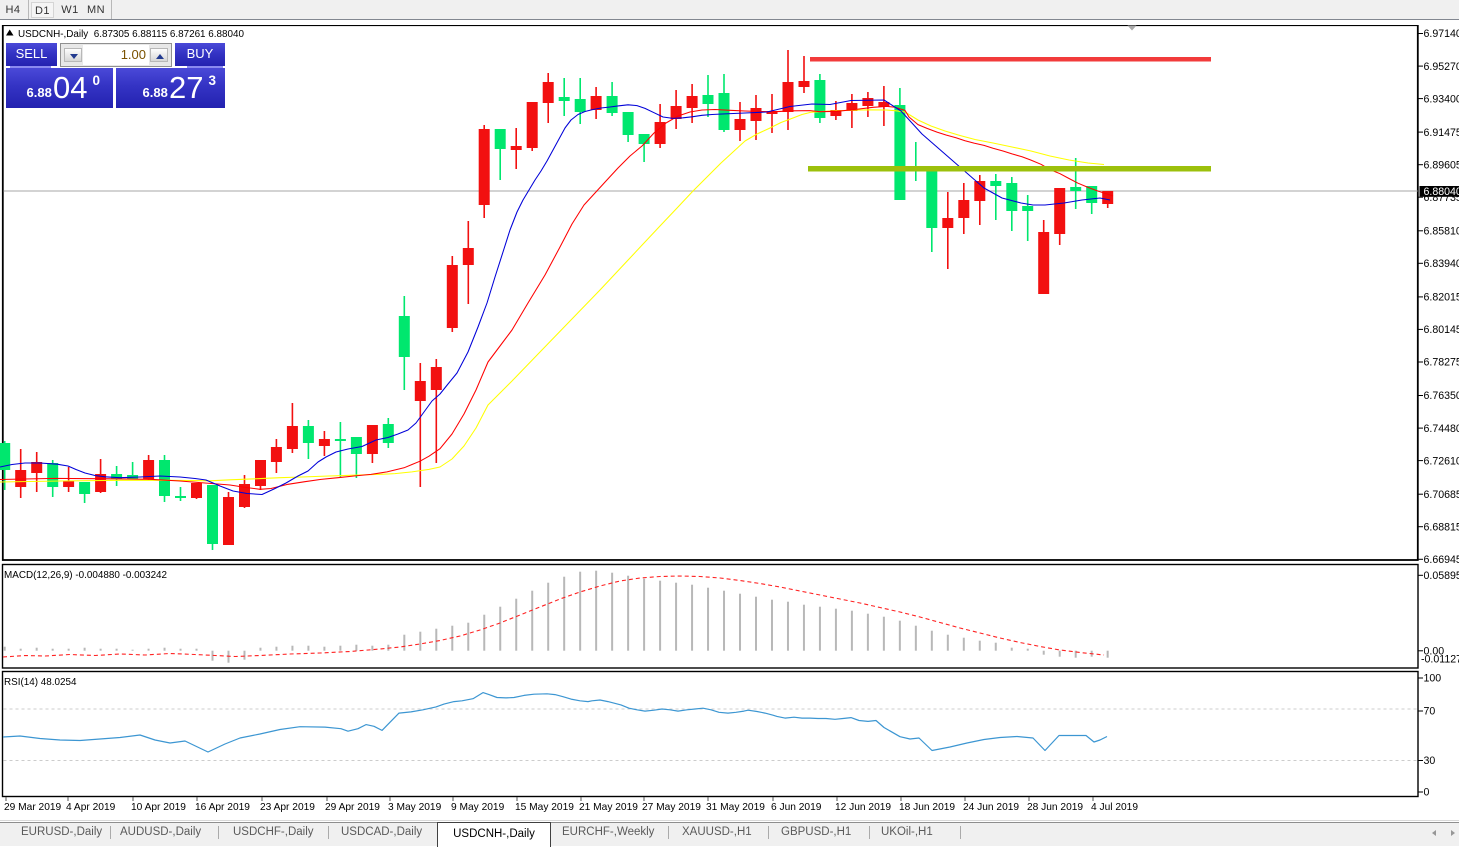 Image resolution: width=1459 pixels, height=851 pixels. Describe the element at coordinates (735, 807) in the screenshot. I see `svg-text: 31 May 2019` at that location.